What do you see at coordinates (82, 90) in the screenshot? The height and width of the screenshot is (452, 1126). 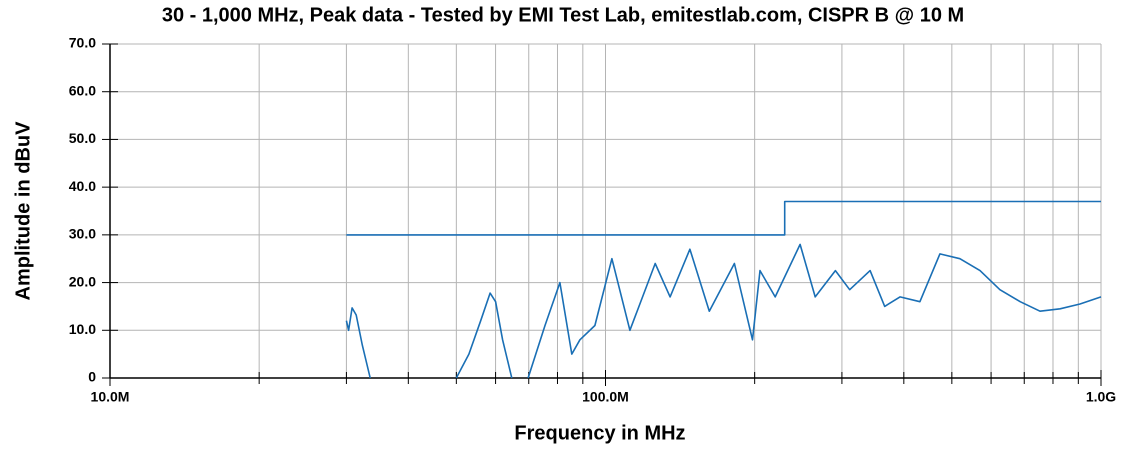 I see `y-tick-label: 60.0` at bounding box center [82, 90].